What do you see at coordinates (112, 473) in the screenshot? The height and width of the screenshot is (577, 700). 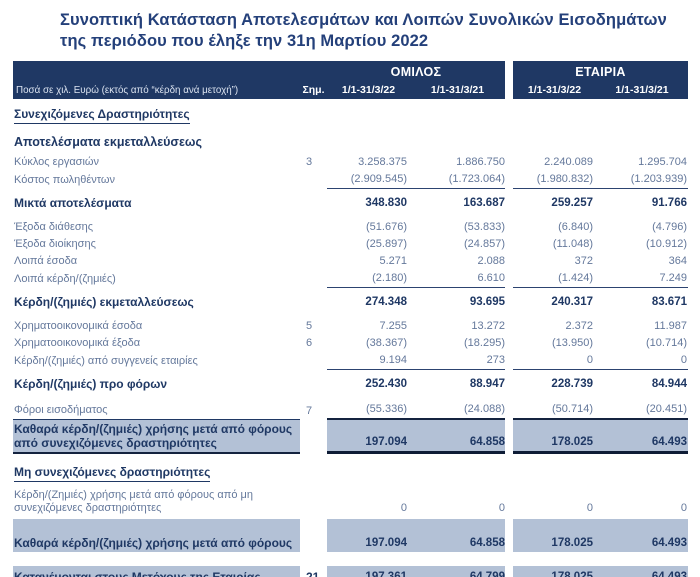 I see `heading-label: Μη συνεχιζόμενες δραστηριότητες` at bounding box center [112, 473].